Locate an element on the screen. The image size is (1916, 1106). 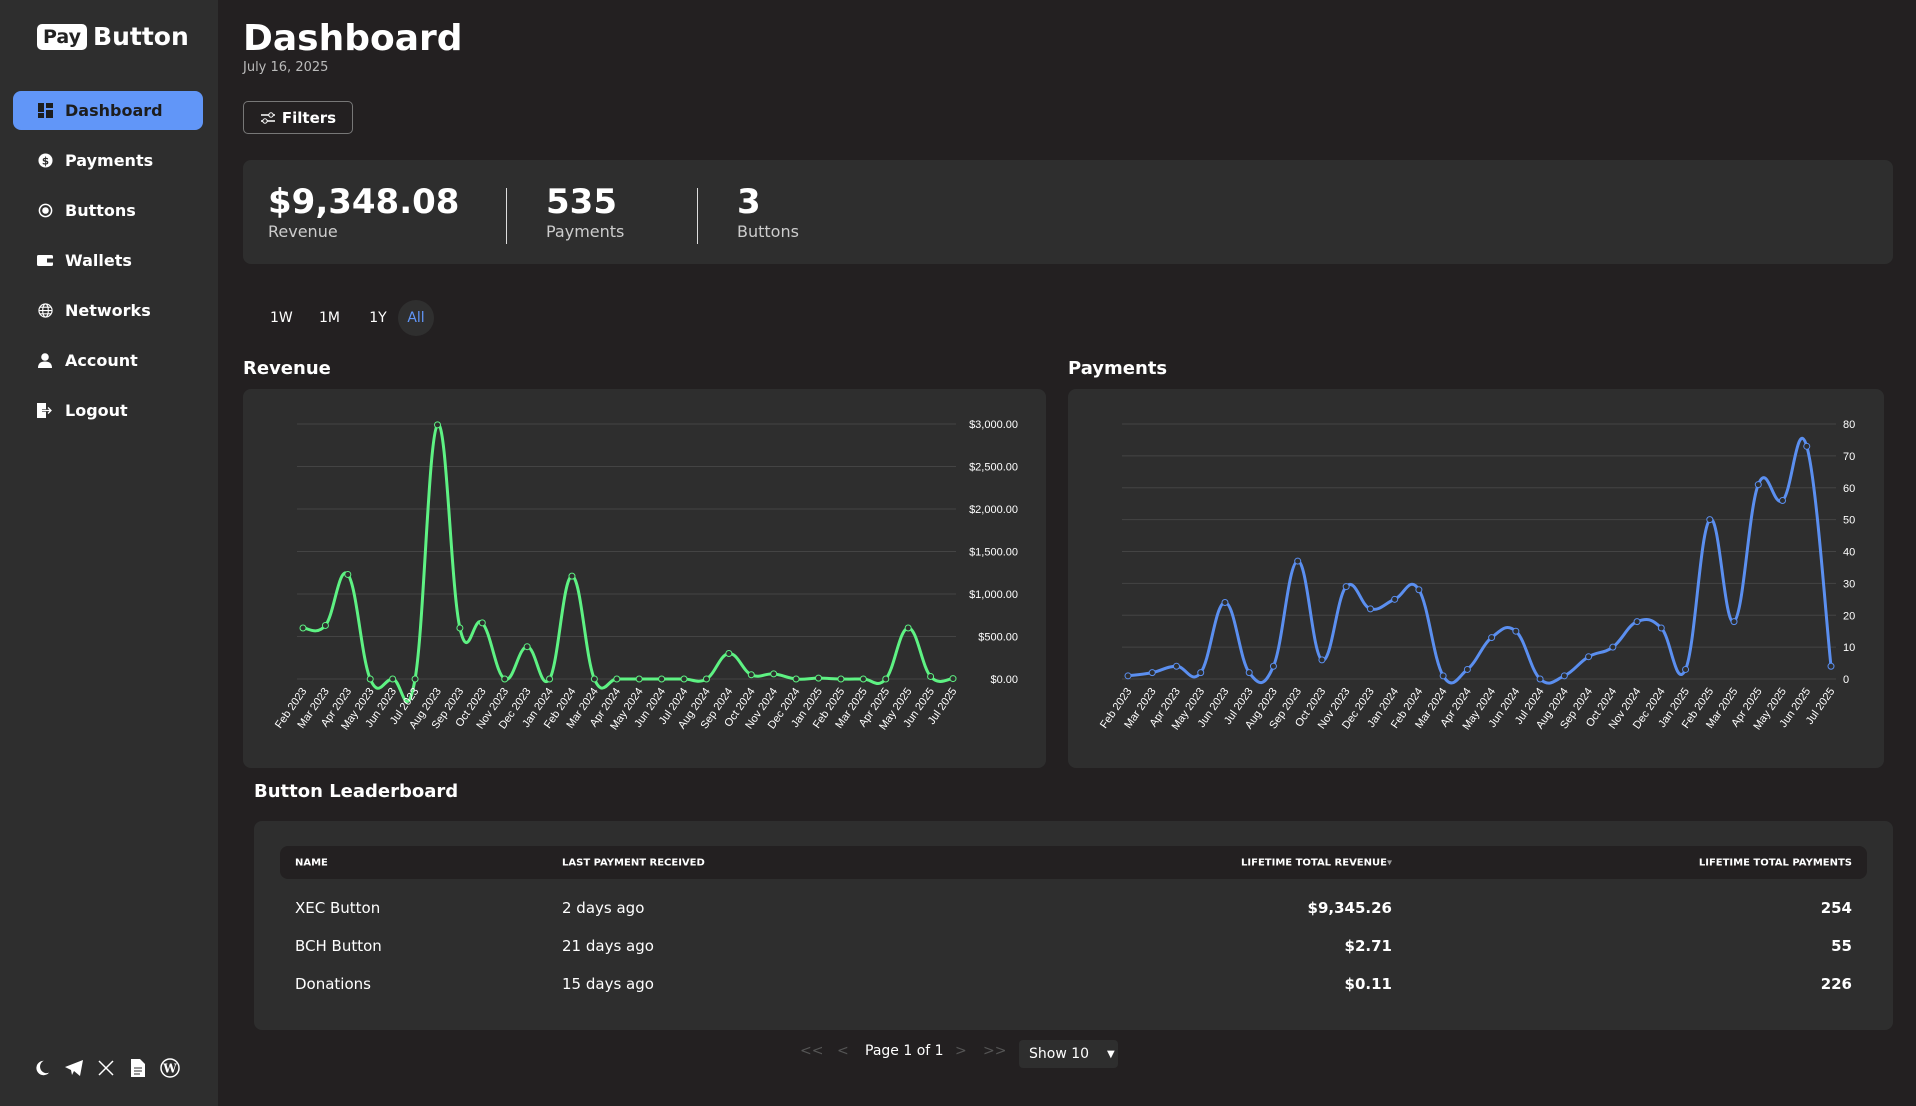
col-revenue: LIFETIME TOTAL REVENUE▾ is located at coordinates (1316, 862).